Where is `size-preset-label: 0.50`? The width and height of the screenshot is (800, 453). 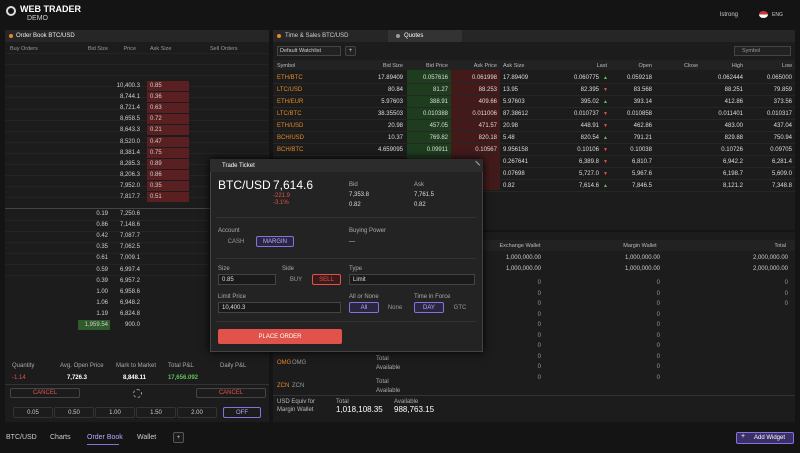 size-preset-label: 0.50 is located at coordinates (74, 412).